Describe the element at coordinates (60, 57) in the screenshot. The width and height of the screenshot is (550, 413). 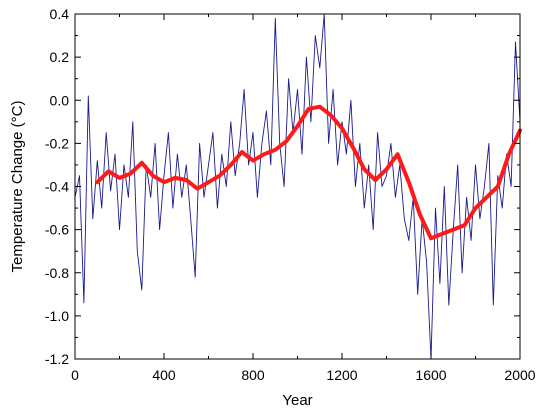
I see `y-tick-label: 0.2` at that location.